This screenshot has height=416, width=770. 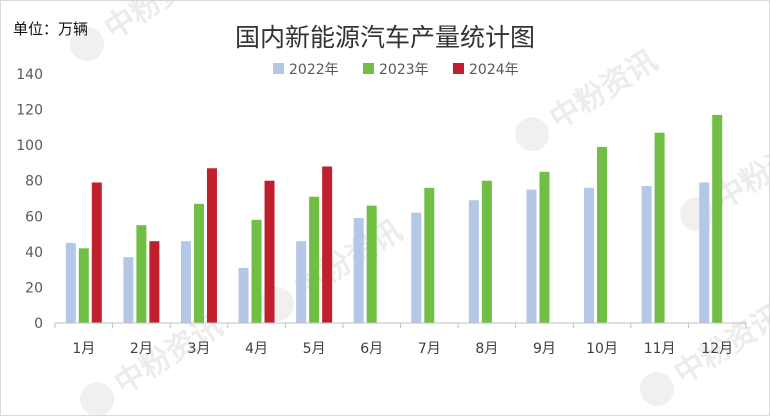 I want to click on y-tick-label: 20, so click(x=34, y=288).